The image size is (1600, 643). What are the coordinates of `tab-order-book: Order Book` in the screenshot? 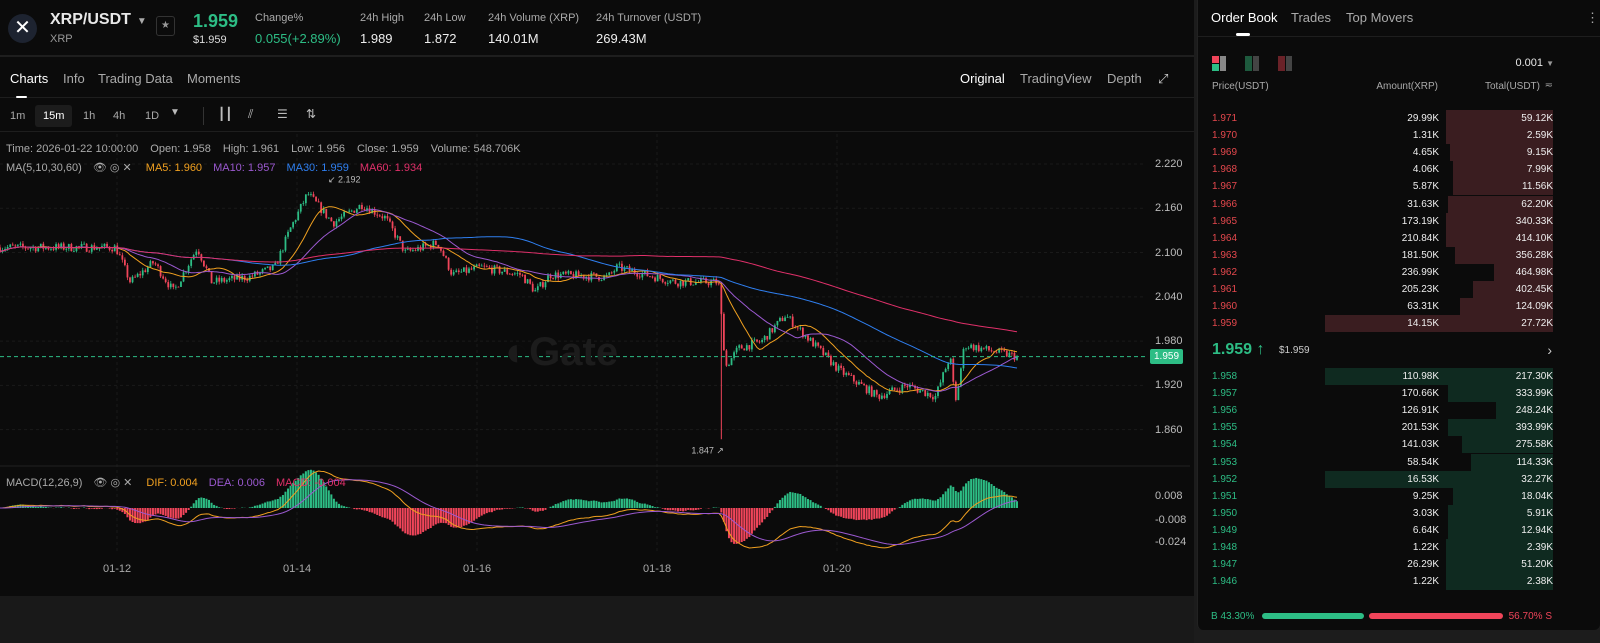 It's located at (1244, 17).